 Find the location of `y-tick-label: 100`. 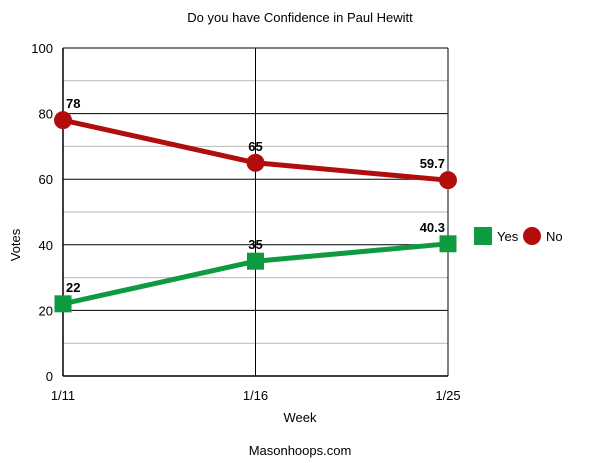

y-tick-label: 100 is located at coordinates (42, 48).